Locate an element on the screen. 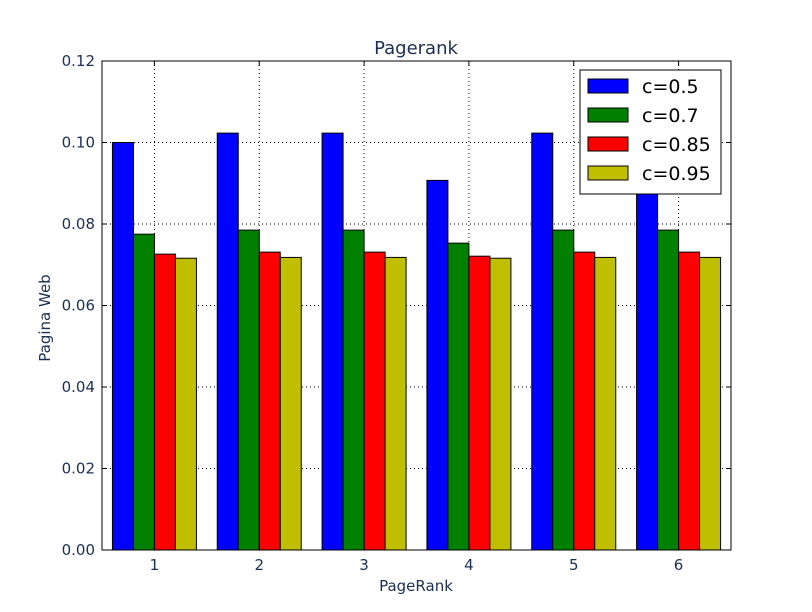 This screenshot has width=812, height=612. y-tick-label: 0.06 is located at coordinates (78, 306).